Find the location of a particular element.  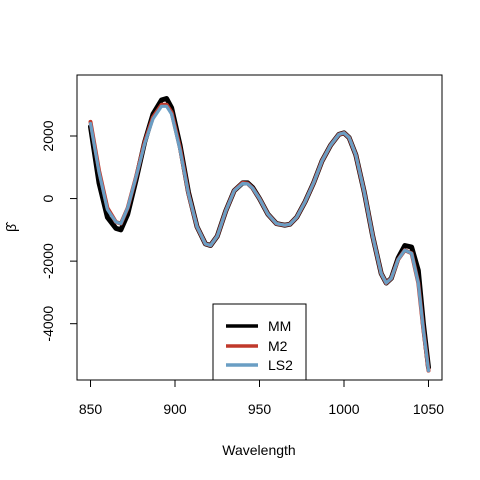

y-tick-label: 2000 is located at coordinates (48, 135).